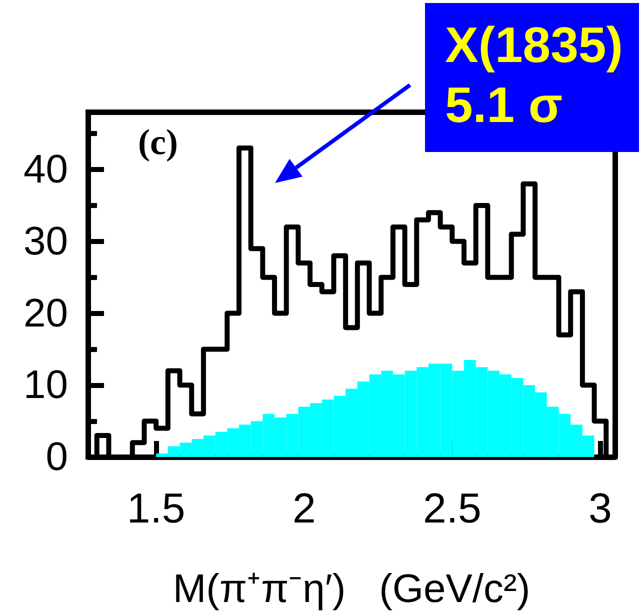 This screenshot has height=614, width=642. Describe the element at coordinates (57, 457) in the screenshot. I see `y-tick-label: 0` at that location.